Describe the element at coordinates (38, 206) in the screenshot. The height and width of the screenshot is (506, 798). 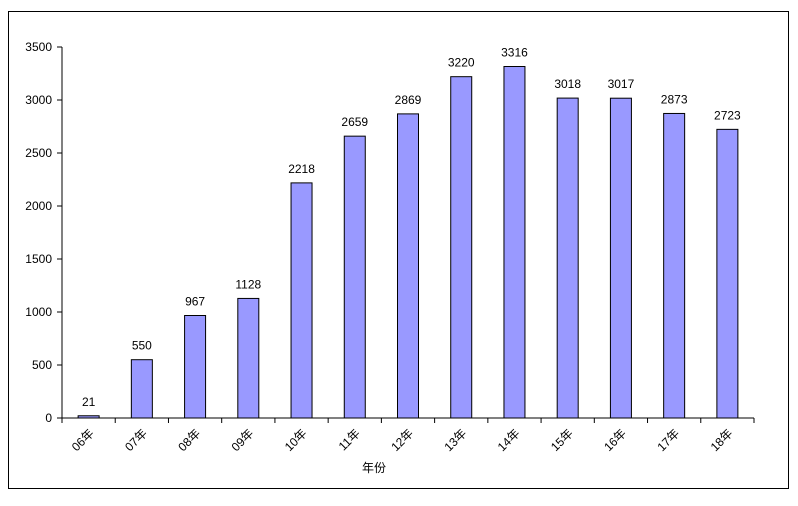
I see `y-tick-label-4: 2000` at that location.